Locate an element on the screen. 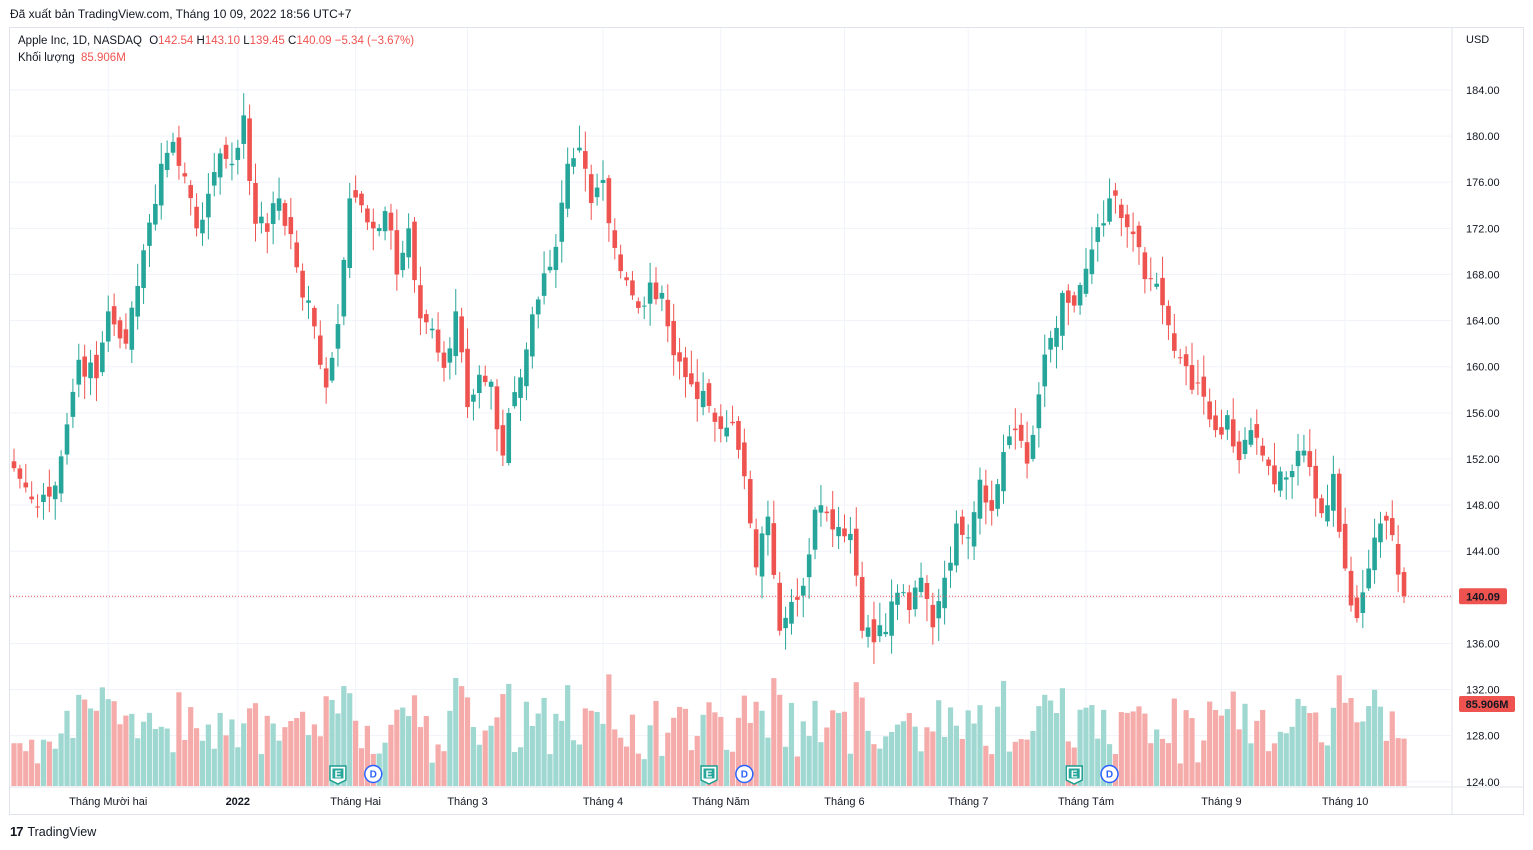  price-tick-label: 172.00 is located at coordinates (1483, 229).